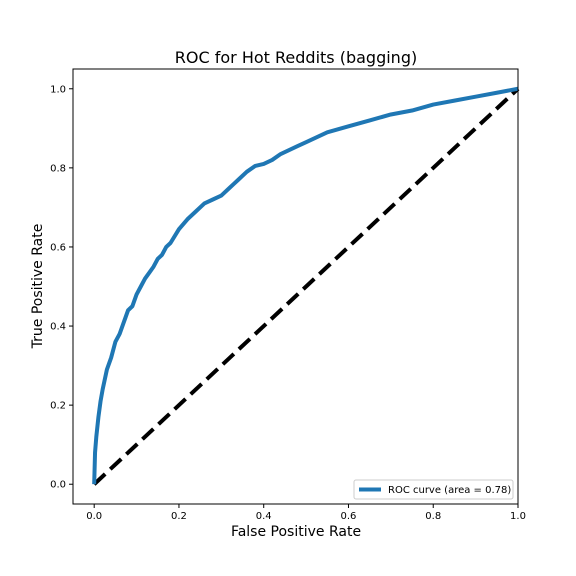 The width and height of the screenshot is (576, 576). What do you see at coordinates (518, 516) in the screenshot?
I see `x-tick-label: 1.0` at bounding box center [518, 516].